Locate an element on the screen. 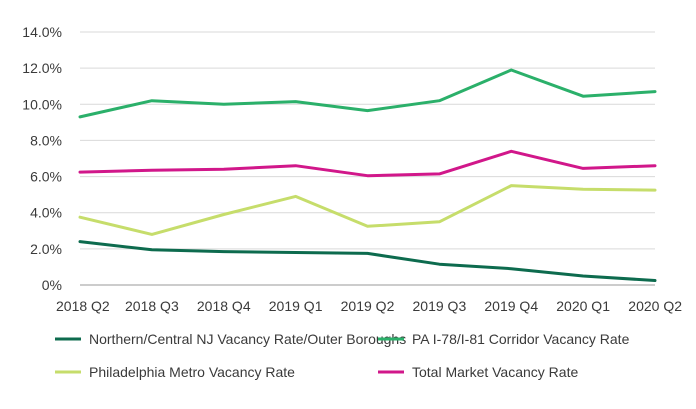  x-tick-label: 2018 Q4 is located at coordinates (224, 306).